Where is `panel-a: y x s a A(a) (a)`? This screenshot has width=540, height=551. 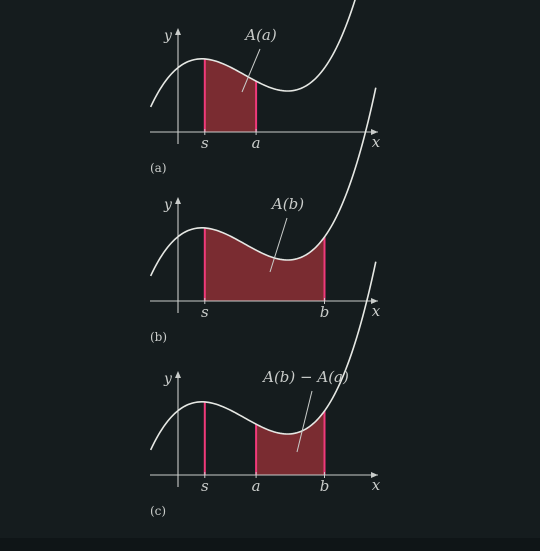
panel-a: y x s a A(a) (a) is located at coordinates (265, 87).